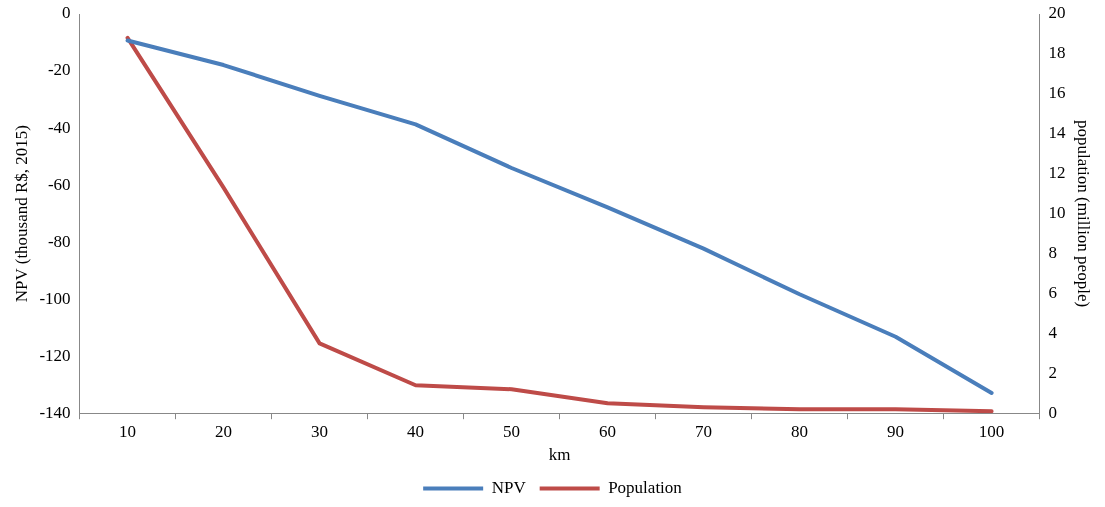 This screenshot has width=1105, height=507. Describe the element at coordinates (128, 431) in the screenshot. I see `x-tick-label: 10` at that location.